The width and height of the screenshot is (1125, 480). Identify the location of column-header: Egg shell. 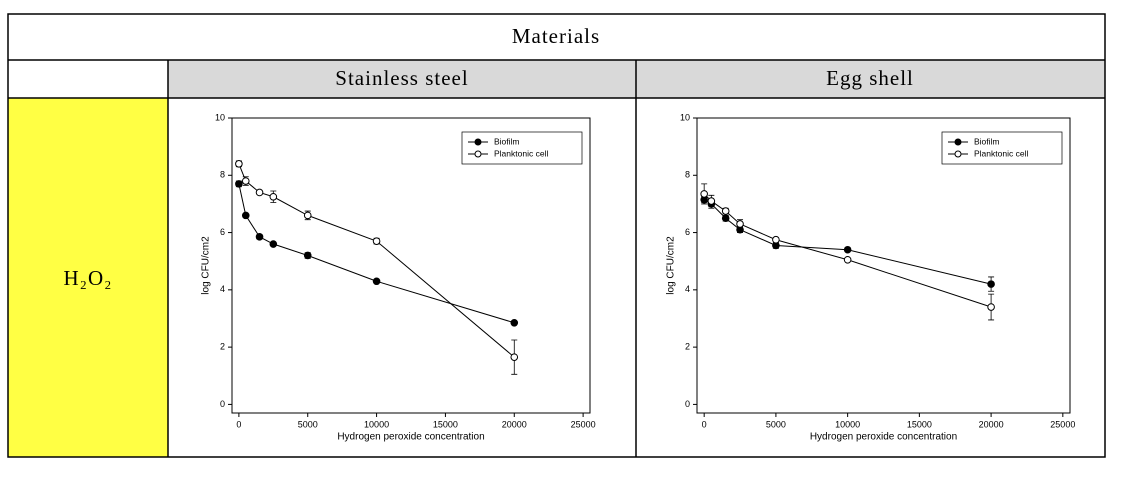
(870, 78).